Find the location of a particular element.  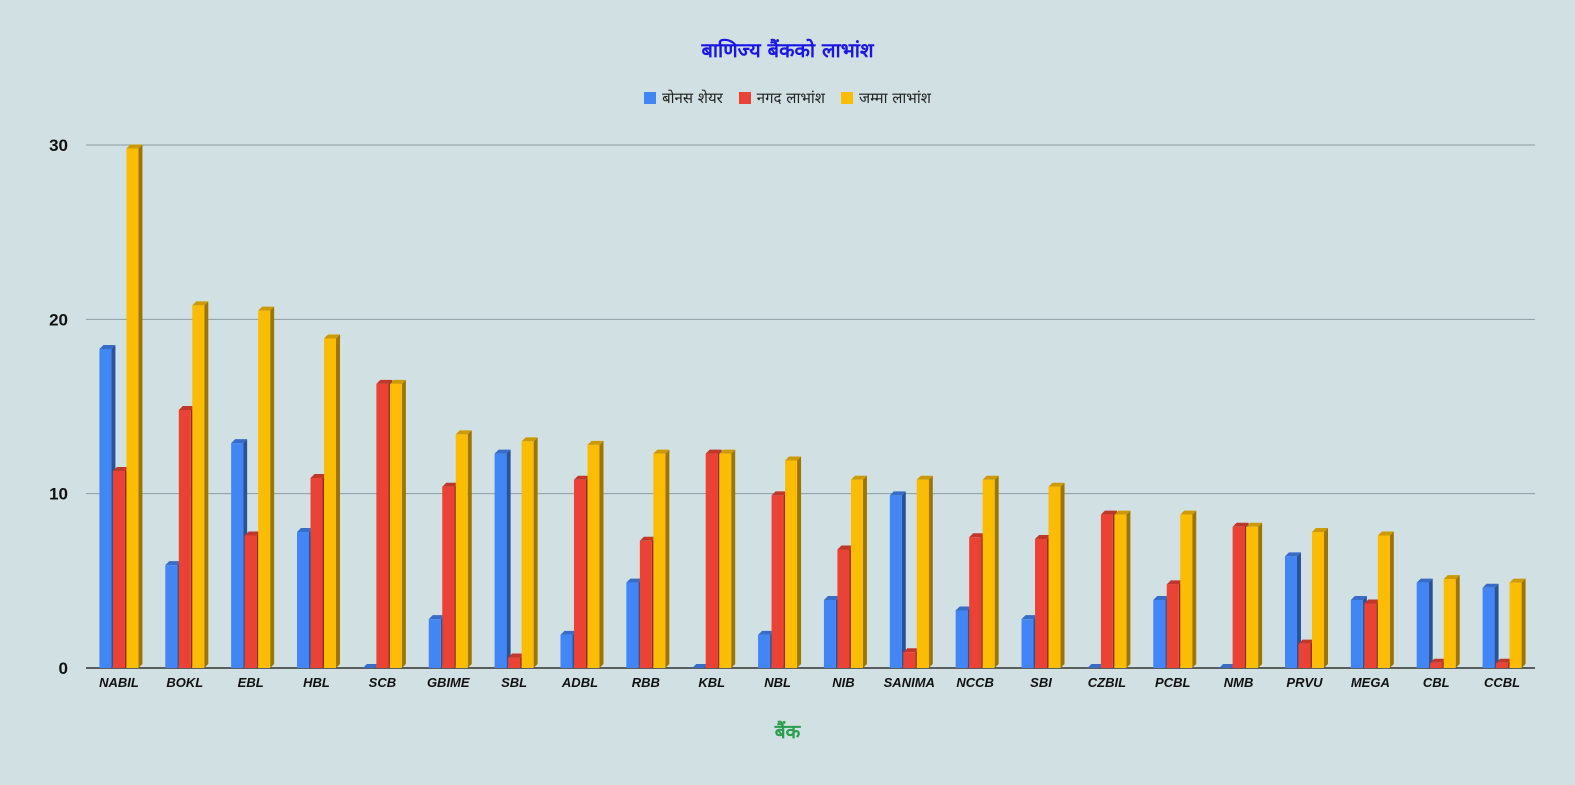

x-tick-label: KBL is located at coordinates (711, 682).